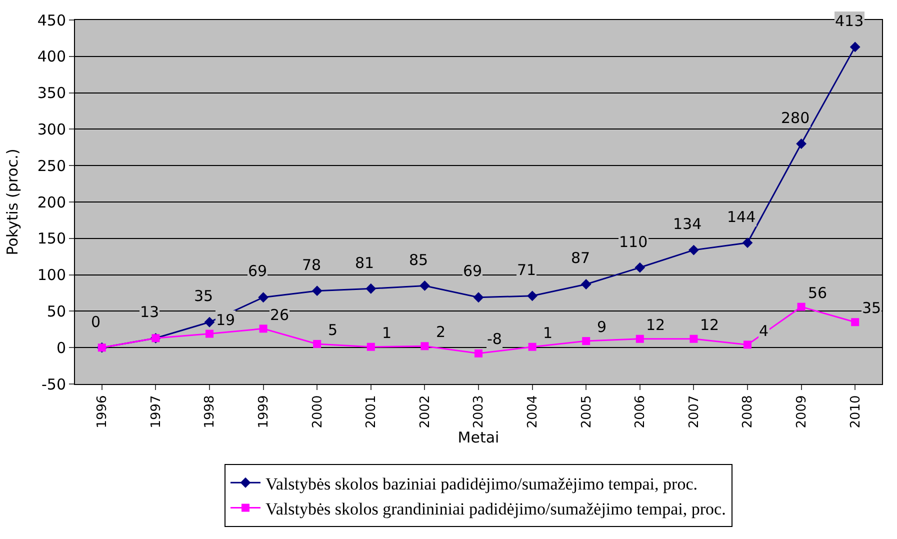 This screenshot has width=897, height=539. I want to click on x-tick-label: 1998, so click(210, 411).